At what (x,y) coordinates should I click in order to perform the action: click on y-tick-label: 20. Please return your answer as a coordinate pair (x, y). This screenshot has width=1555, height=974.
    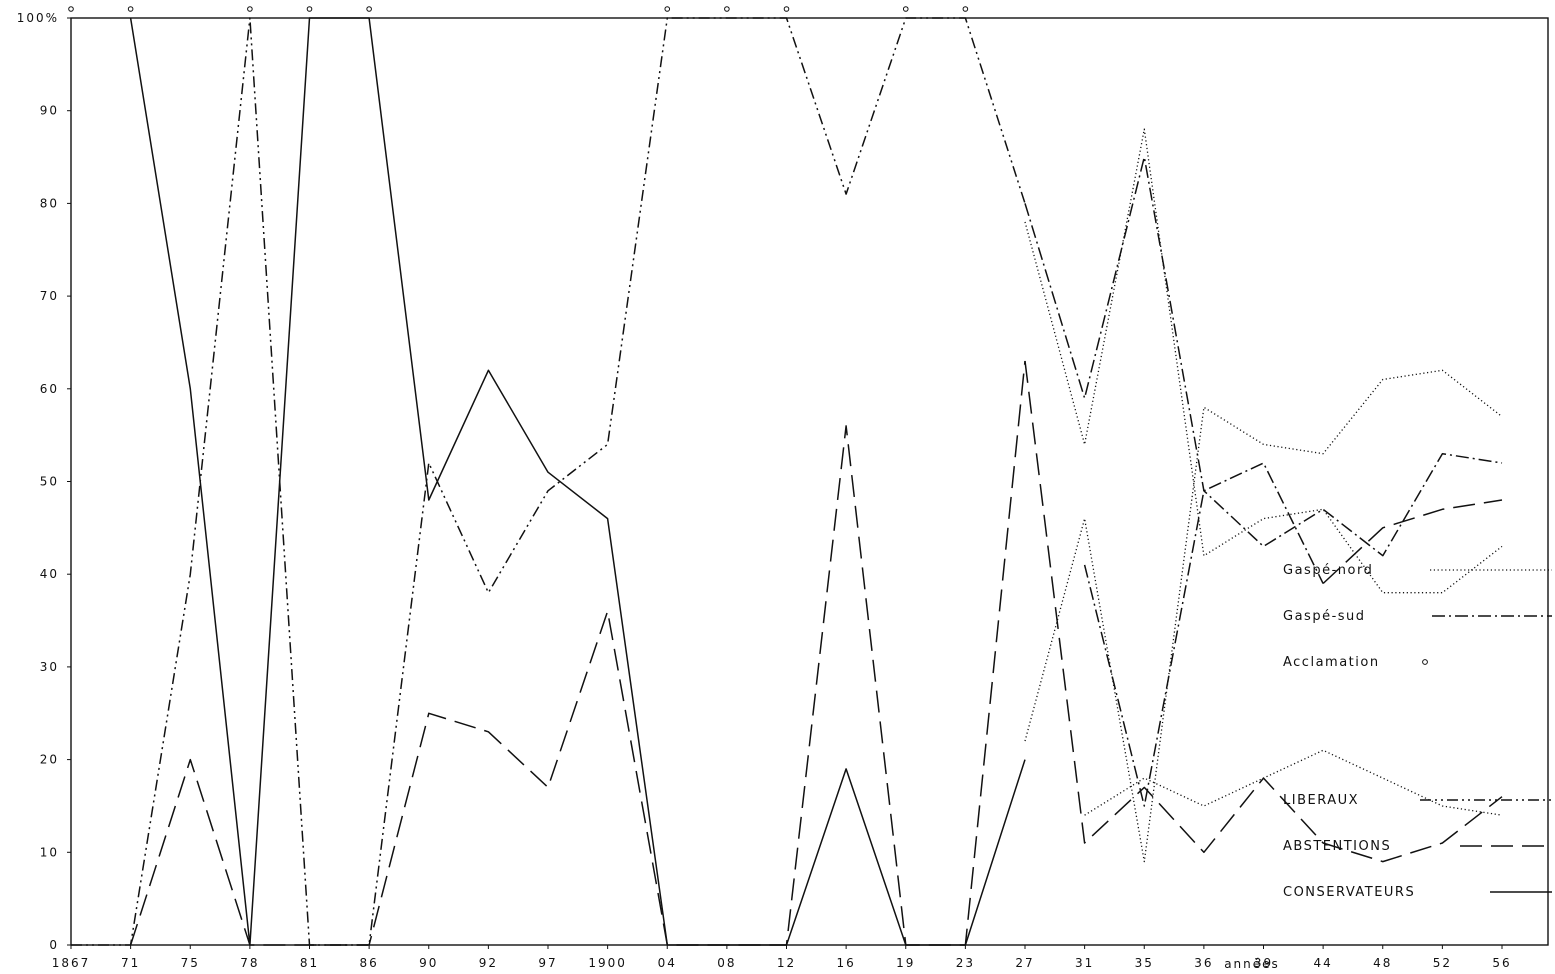
    Looking at the image, I should click on (49, 760).